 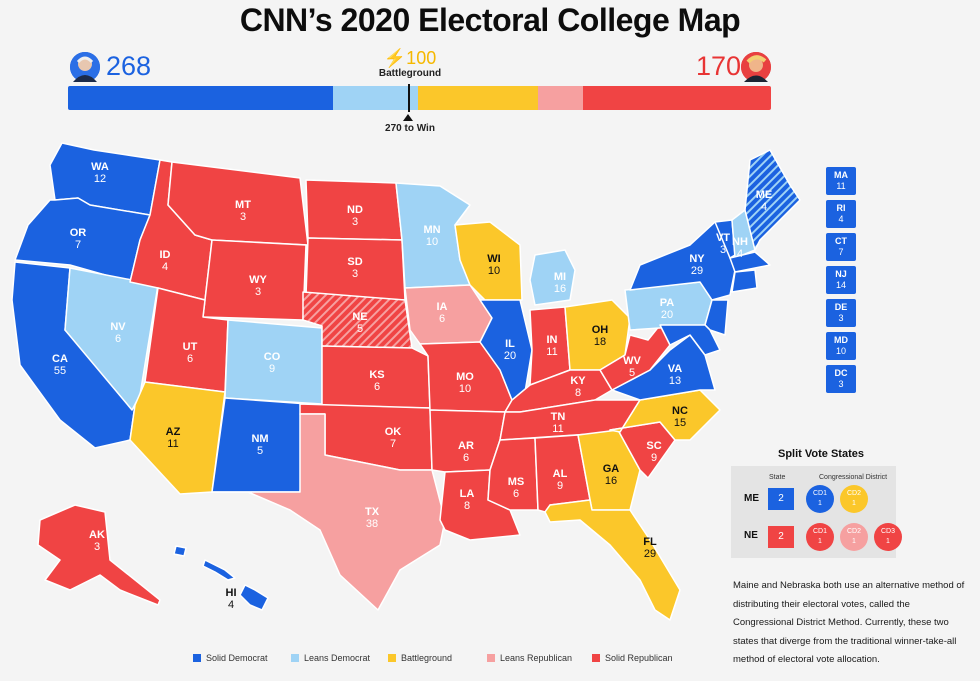 What do you see at coordinates (690, 340) in the screenshot?
I see `state-MD` at bounding box center [690, 340].